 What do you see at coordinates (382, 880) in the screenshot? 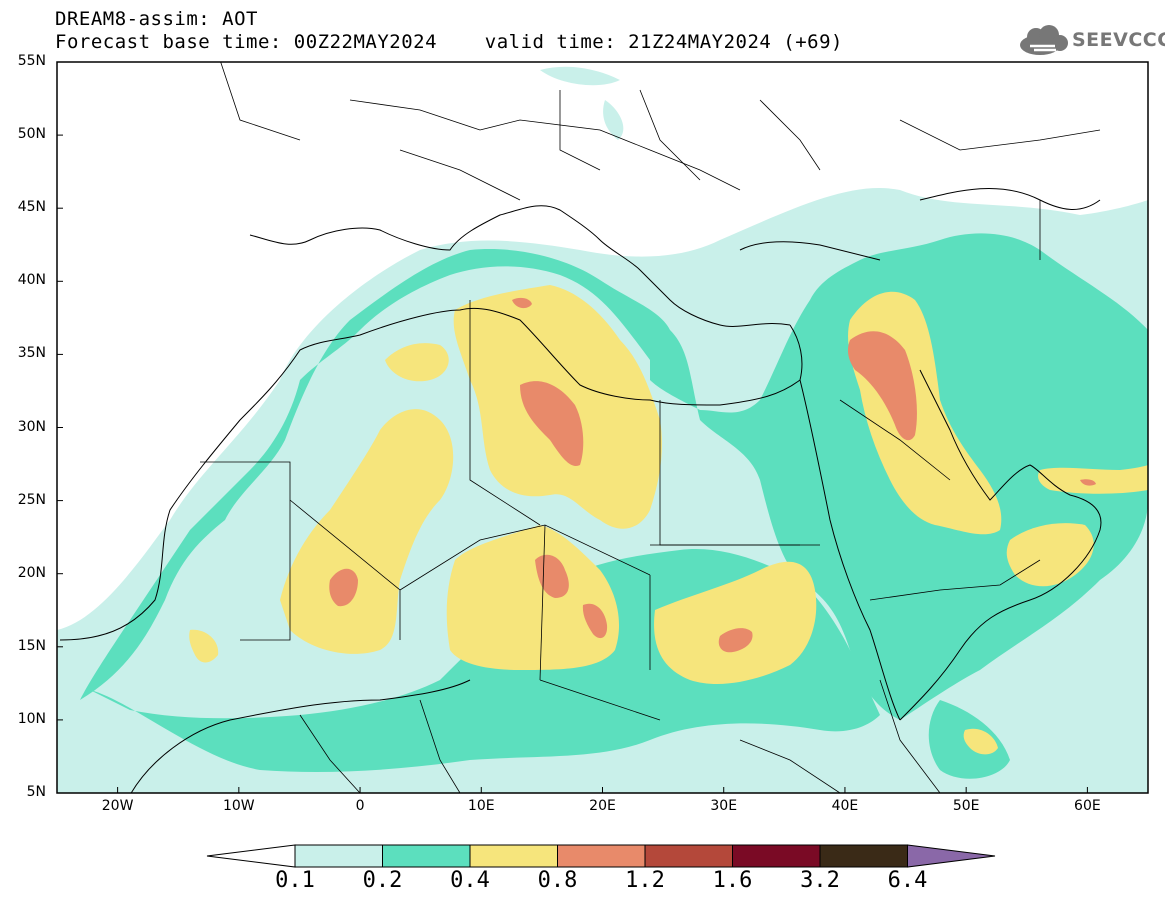
I see `colorbar-label: 0.2` at bounding box center [382, 880].